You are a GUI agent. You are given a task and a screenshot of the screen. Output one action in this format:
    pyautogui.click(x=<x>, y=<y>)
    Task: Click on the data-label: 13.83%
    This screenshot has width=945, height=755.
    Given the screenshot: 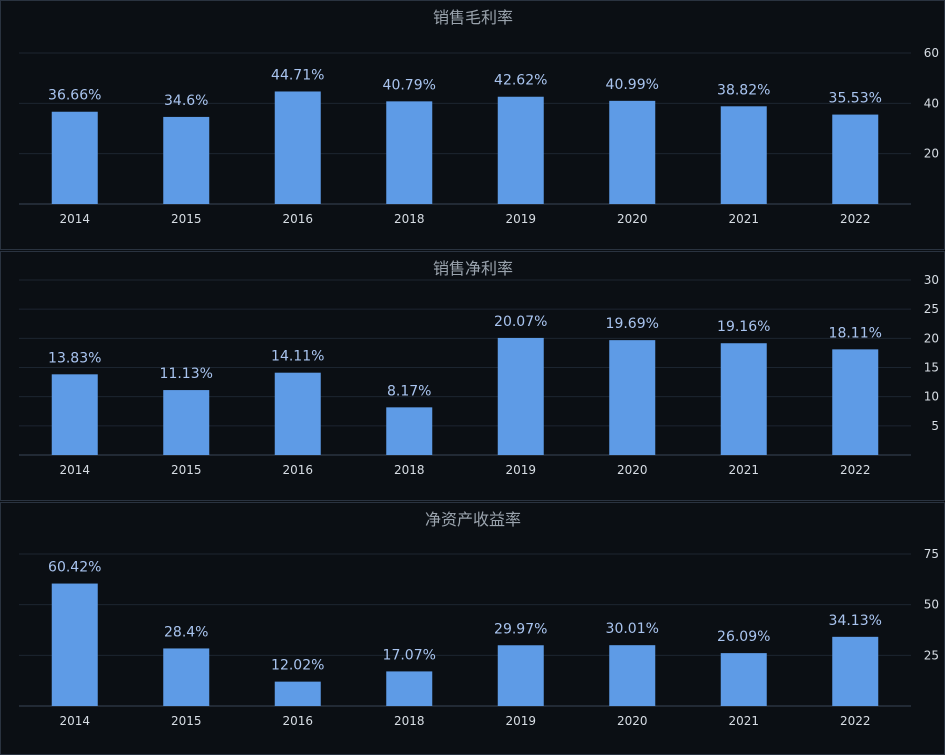 What is the action you would take?
    pyautogui.click(x=74, y=358)
    